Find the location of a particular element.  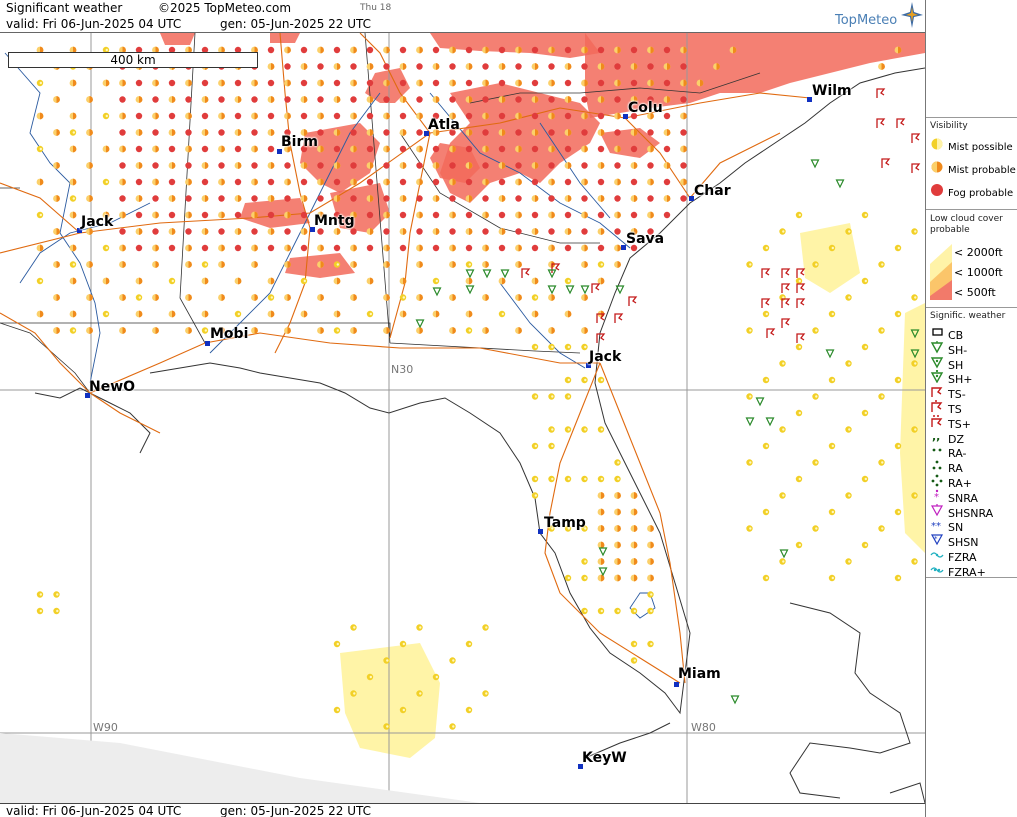

city-marker is located at coordinates (79, 230).